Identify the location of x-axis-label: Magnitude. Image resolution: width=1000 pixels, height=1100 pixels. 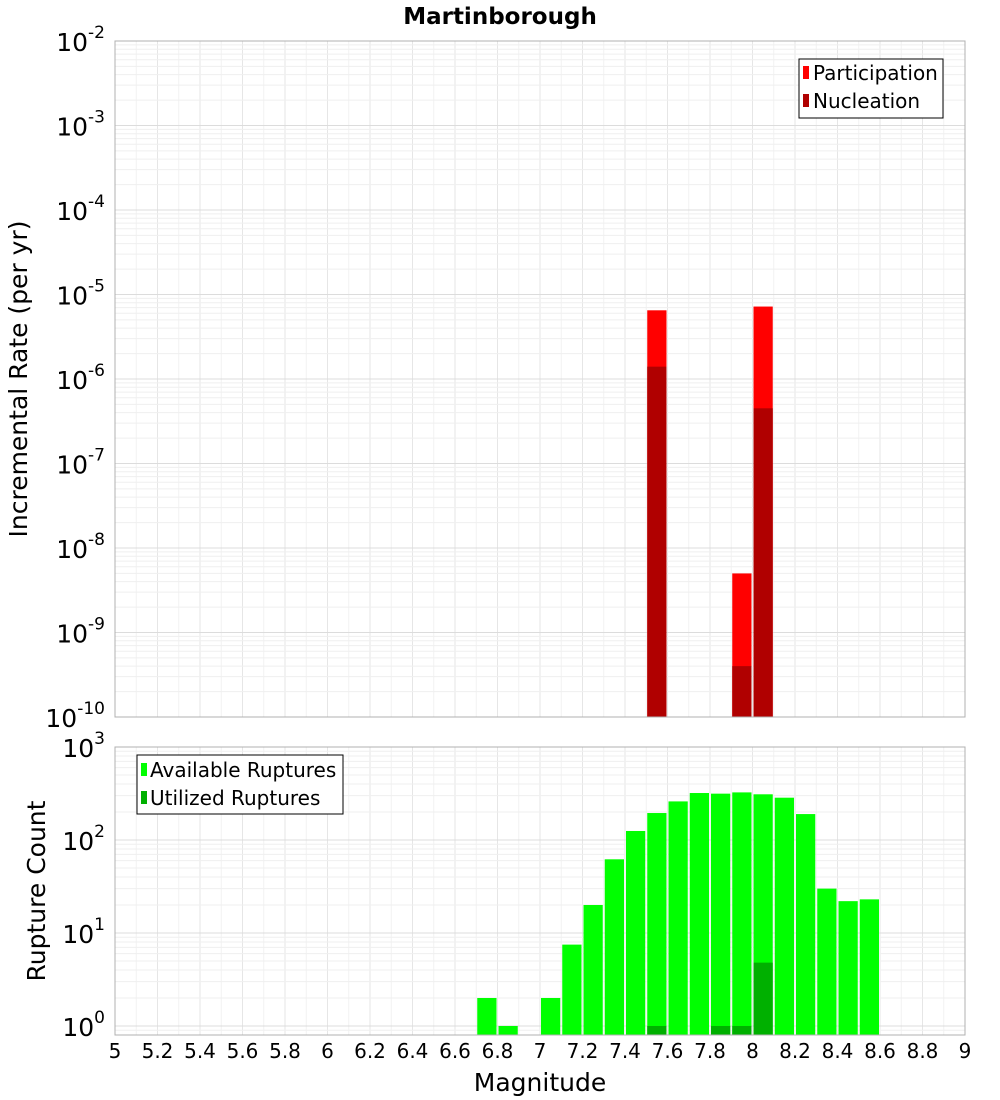
(540, 1082).